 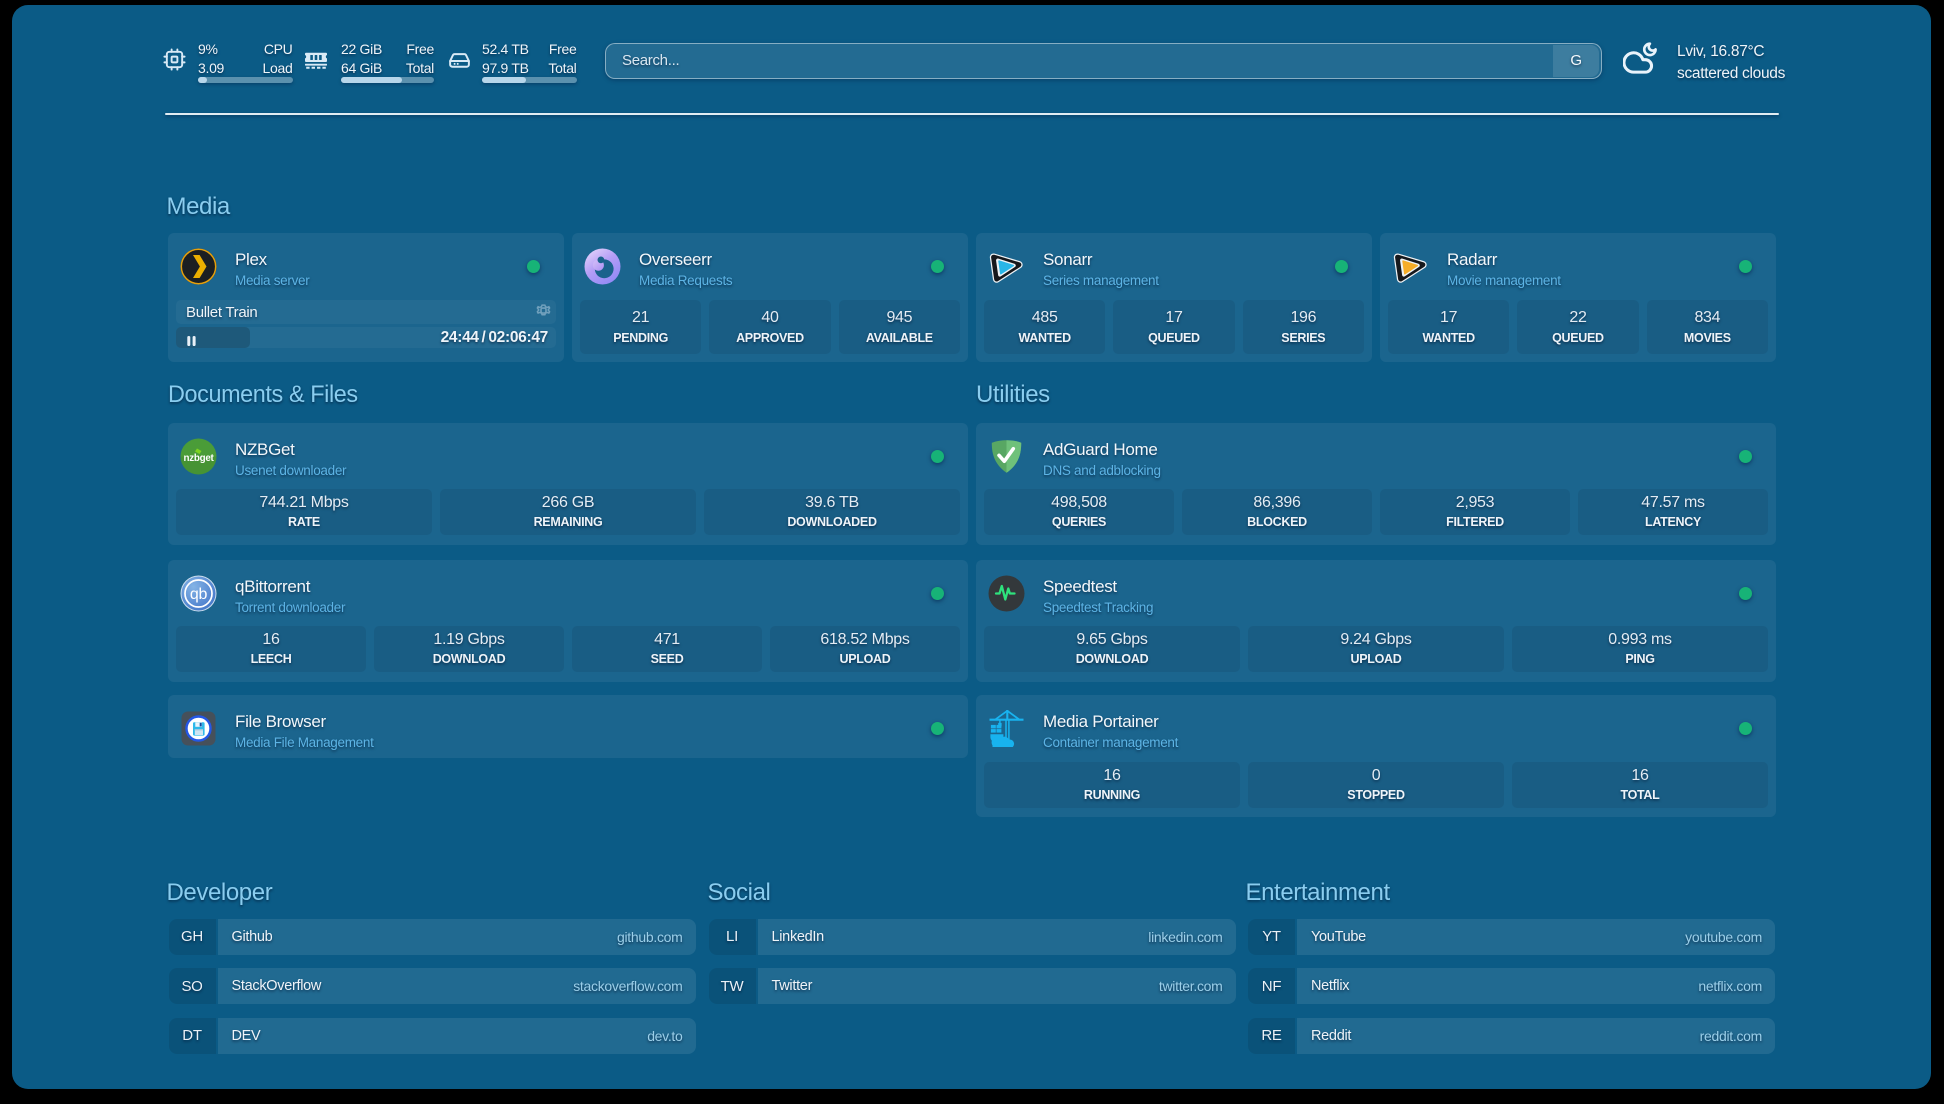 What do you see at coordinates (199, 594) in the screenshot?
I see `svg-text: qb` at bounding box center [199, 594].